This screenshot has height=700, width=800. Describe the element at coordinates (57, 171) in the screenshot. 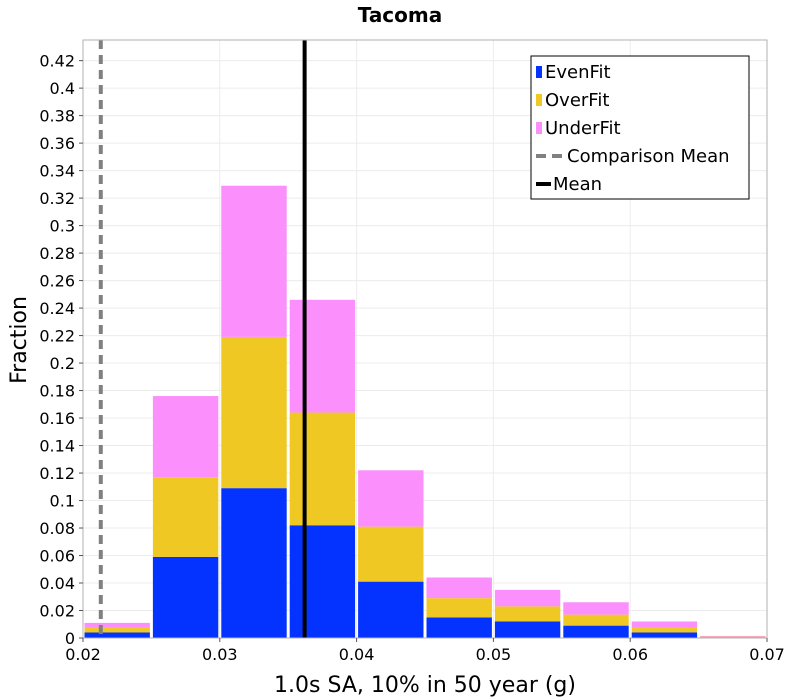

I see `y-tick-label: 0.34` at that location.